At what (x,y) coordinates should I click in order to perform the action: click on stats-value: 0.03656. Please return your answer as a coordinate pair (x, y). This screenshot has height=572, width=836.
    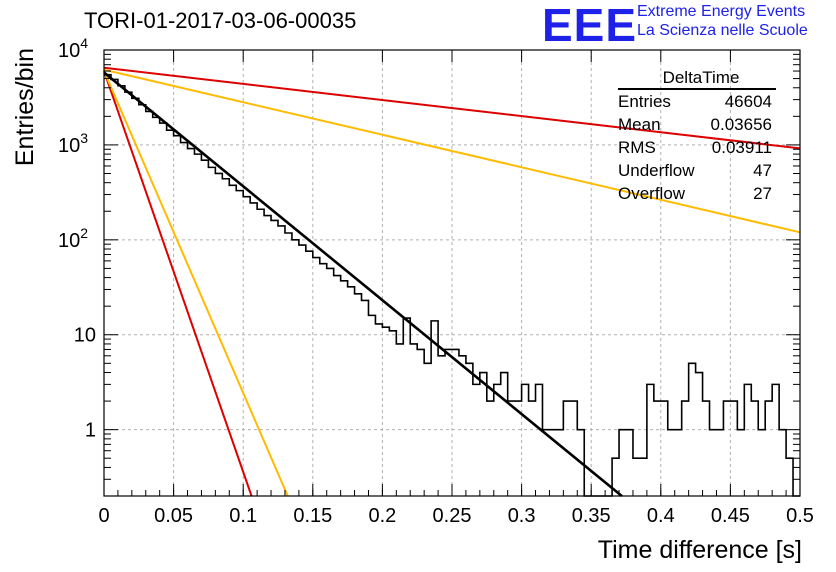
    Looking at the image, I should click on (741, 124).